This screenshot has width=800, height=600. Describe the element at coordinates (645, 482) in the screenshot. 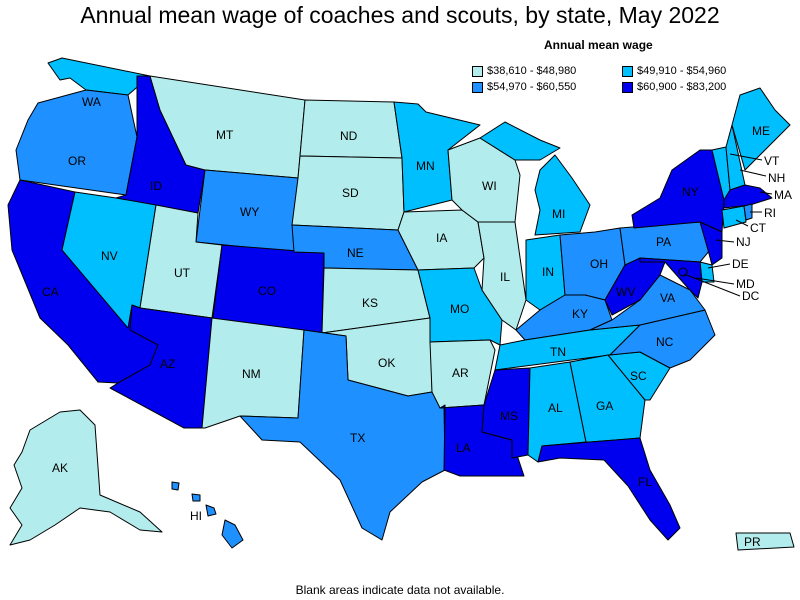

I see `label-fl: FL` at that location.